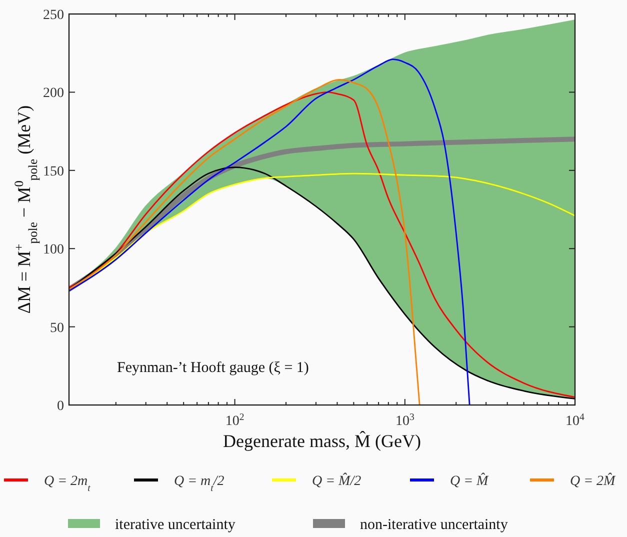 The width and height of the screenshot is (627, 537). Describe the element at coordinates (53, 172) in the screenshot. I see `y-tick-label: 150` at that location.